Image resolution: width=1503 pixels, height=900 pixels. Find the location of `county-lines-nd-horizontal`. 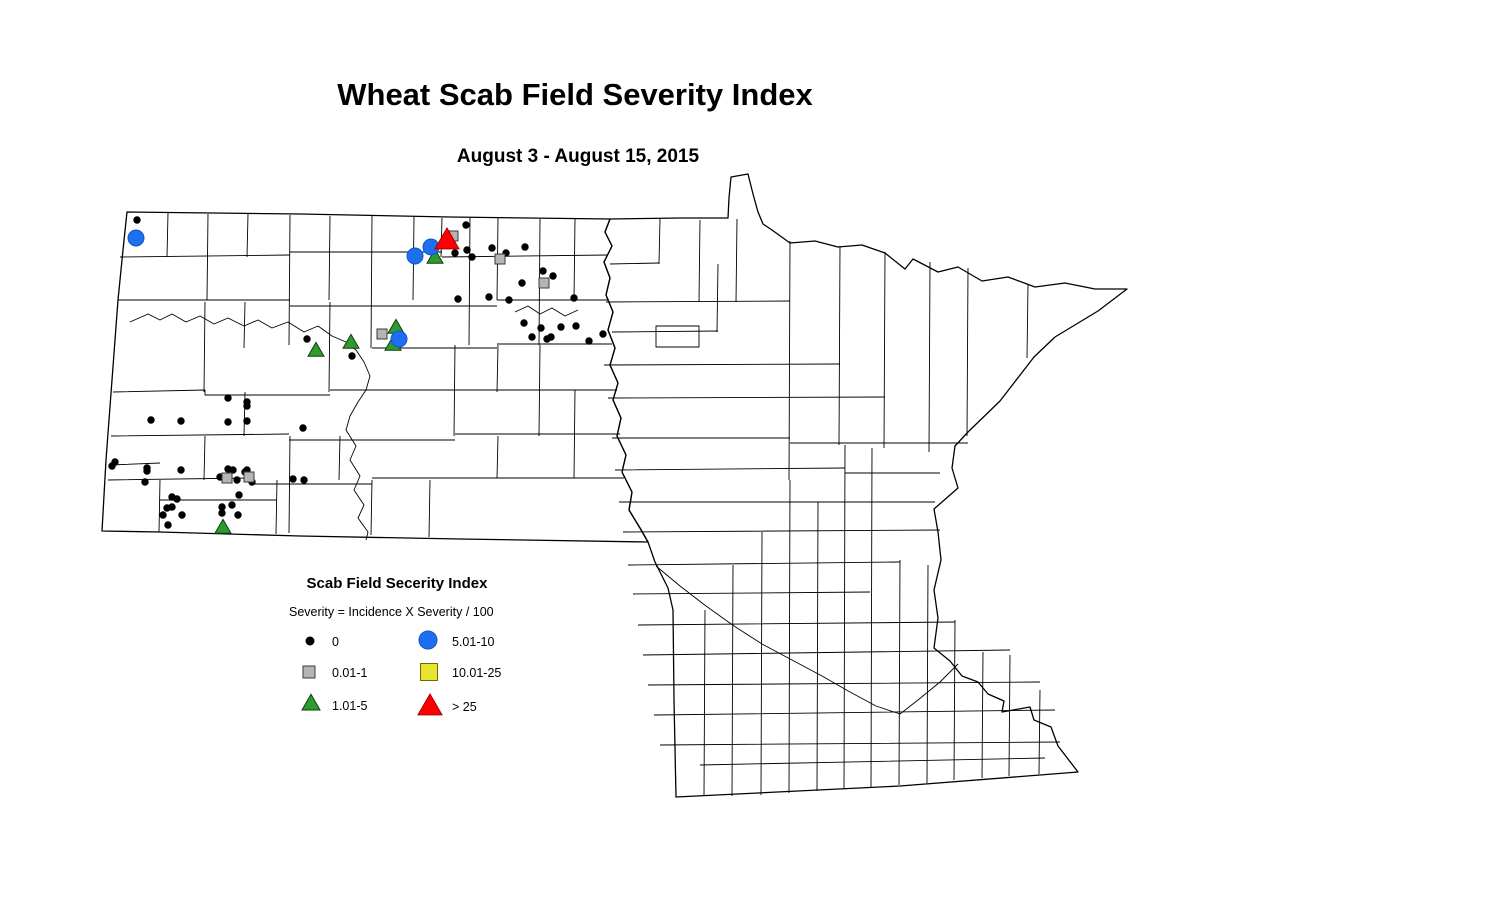

county-lines-nd-horizontal is located at coordinates (365, 376).